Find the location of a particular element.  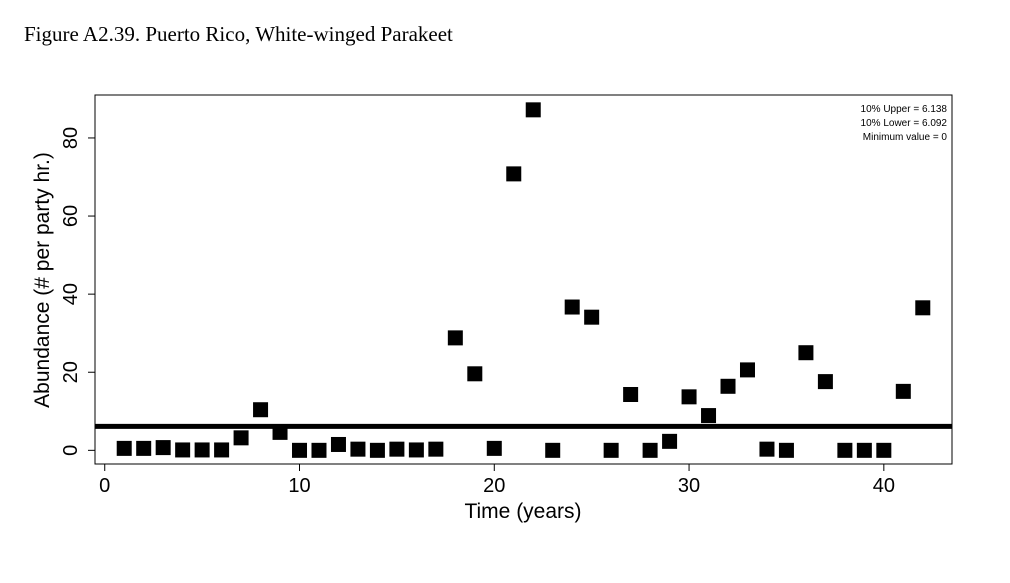

y-axis-title: Abundance (# per party hr.) is located at coordinates (42, 280).